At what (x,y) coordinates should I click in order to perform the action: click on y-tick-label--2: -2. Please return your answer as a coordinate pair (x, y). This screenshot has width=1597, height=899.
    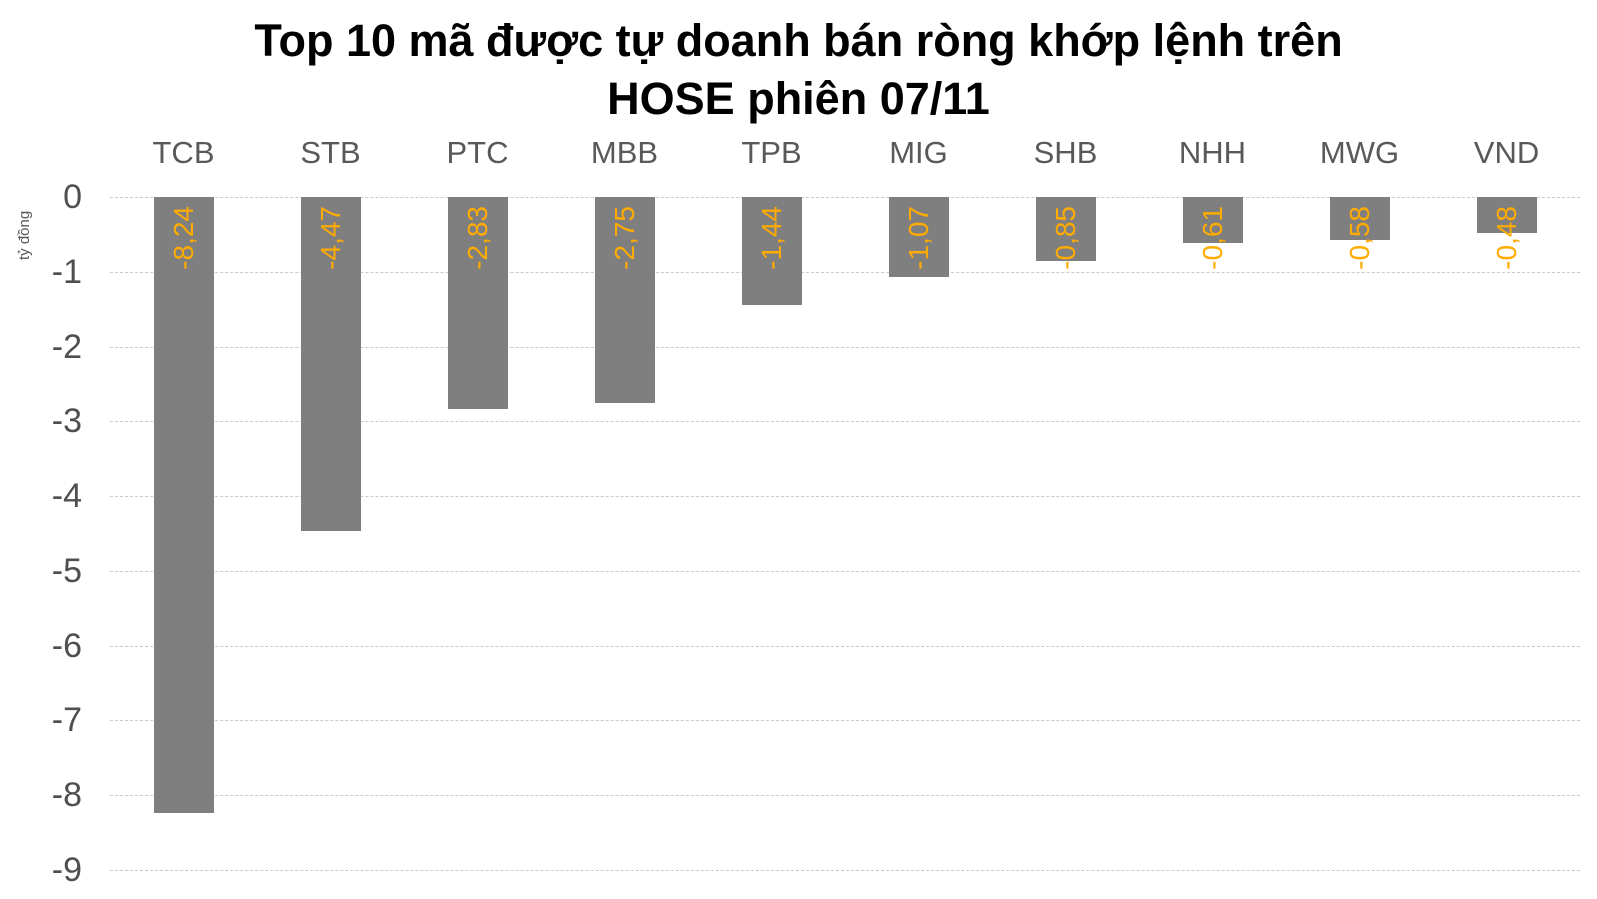
    Looking at the image, I should click on (66, 346).